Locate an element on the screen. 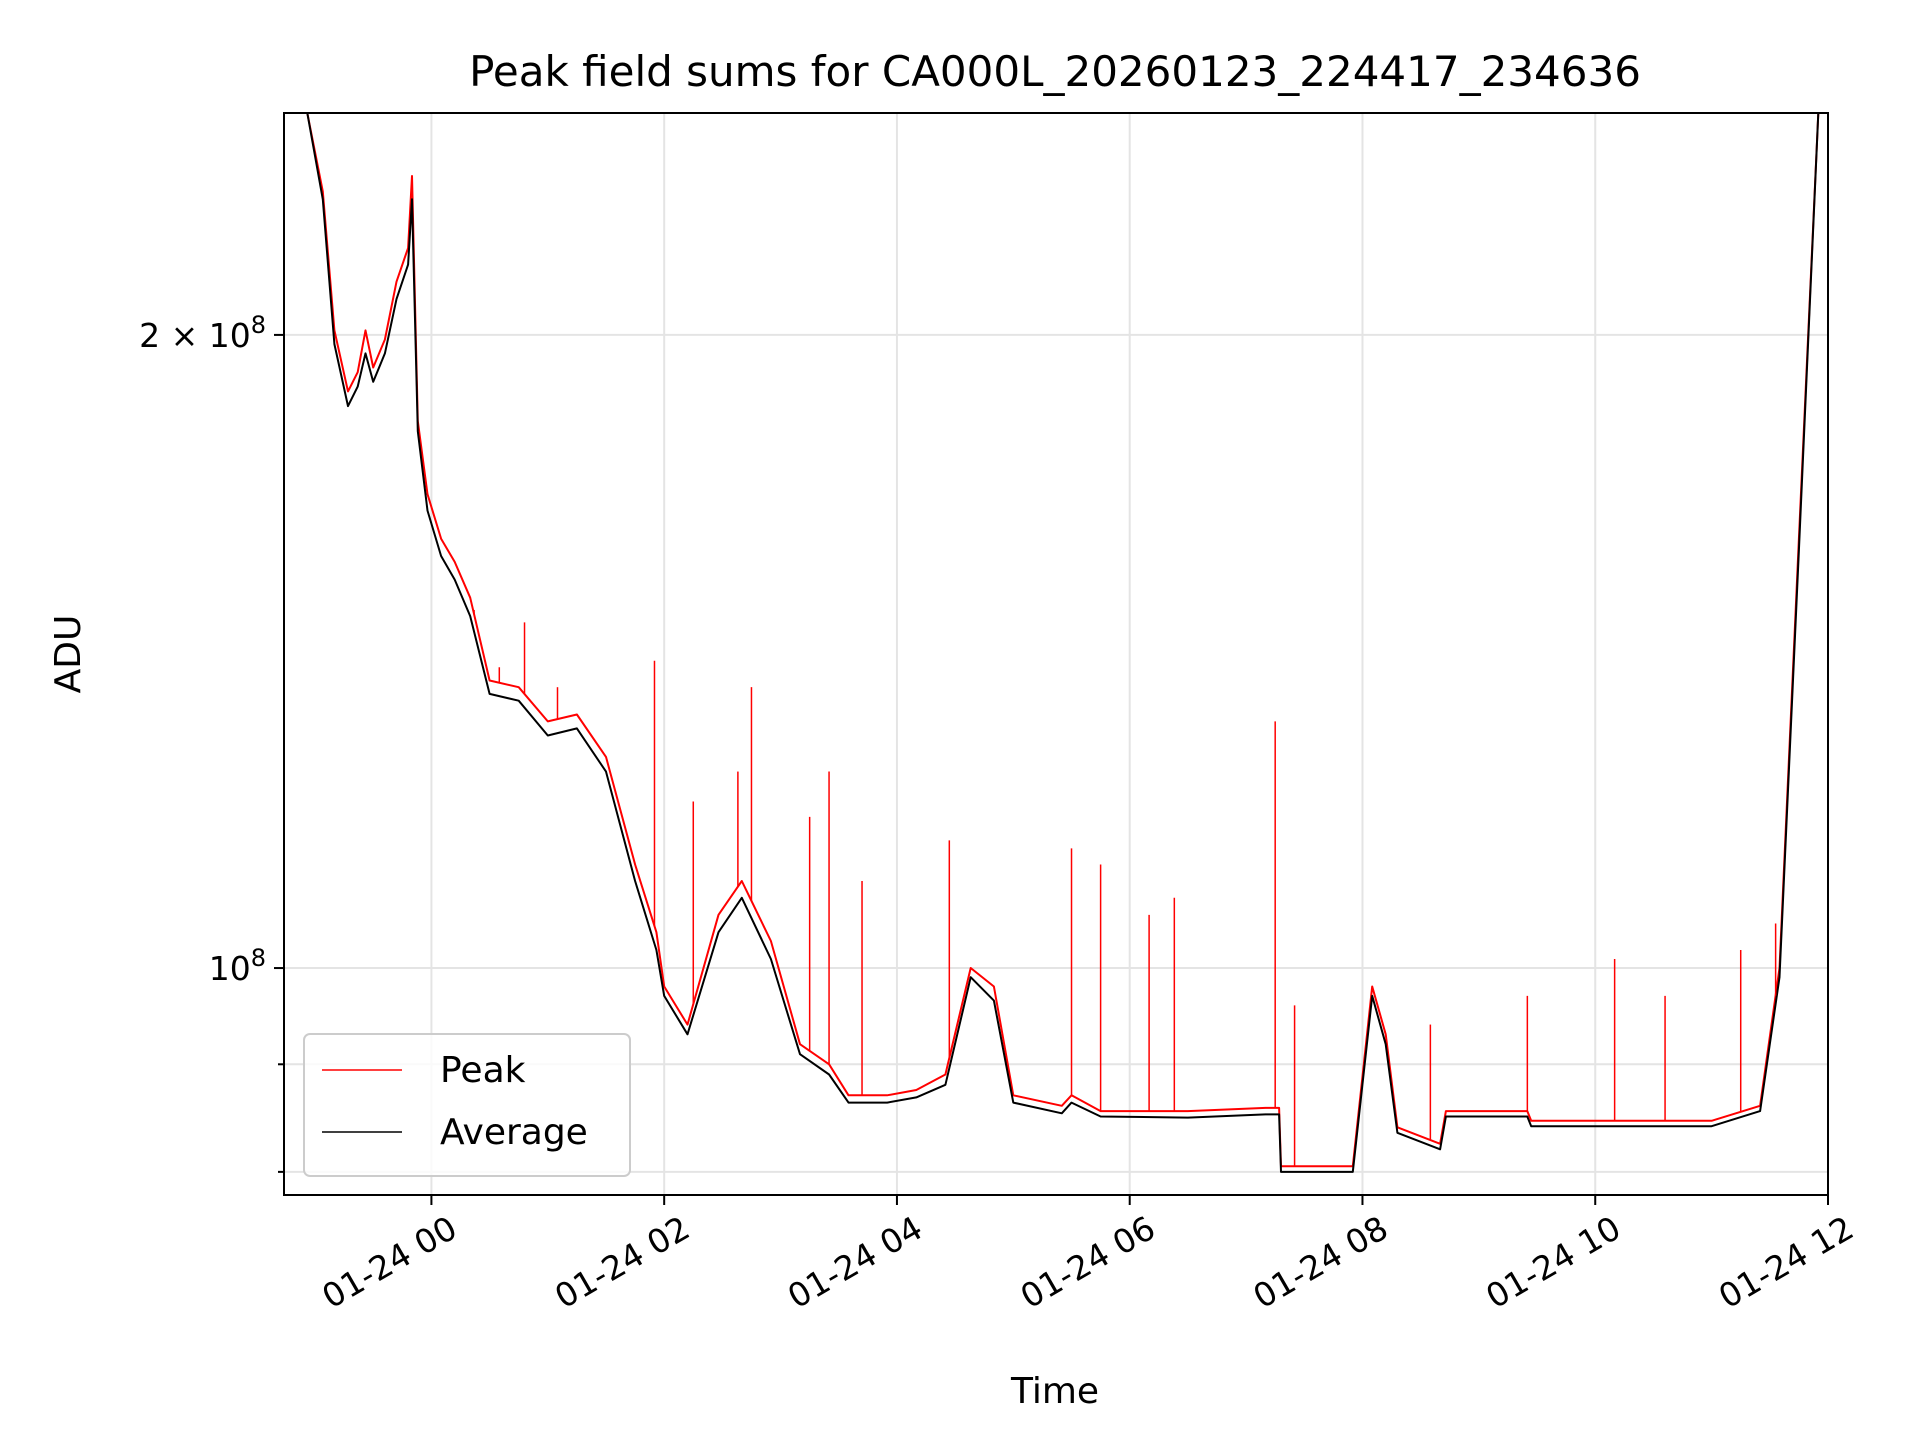 The width and height of the screenshot is (1920, 1440). legend-label-average: Average is located at coordinates (514, 1132).